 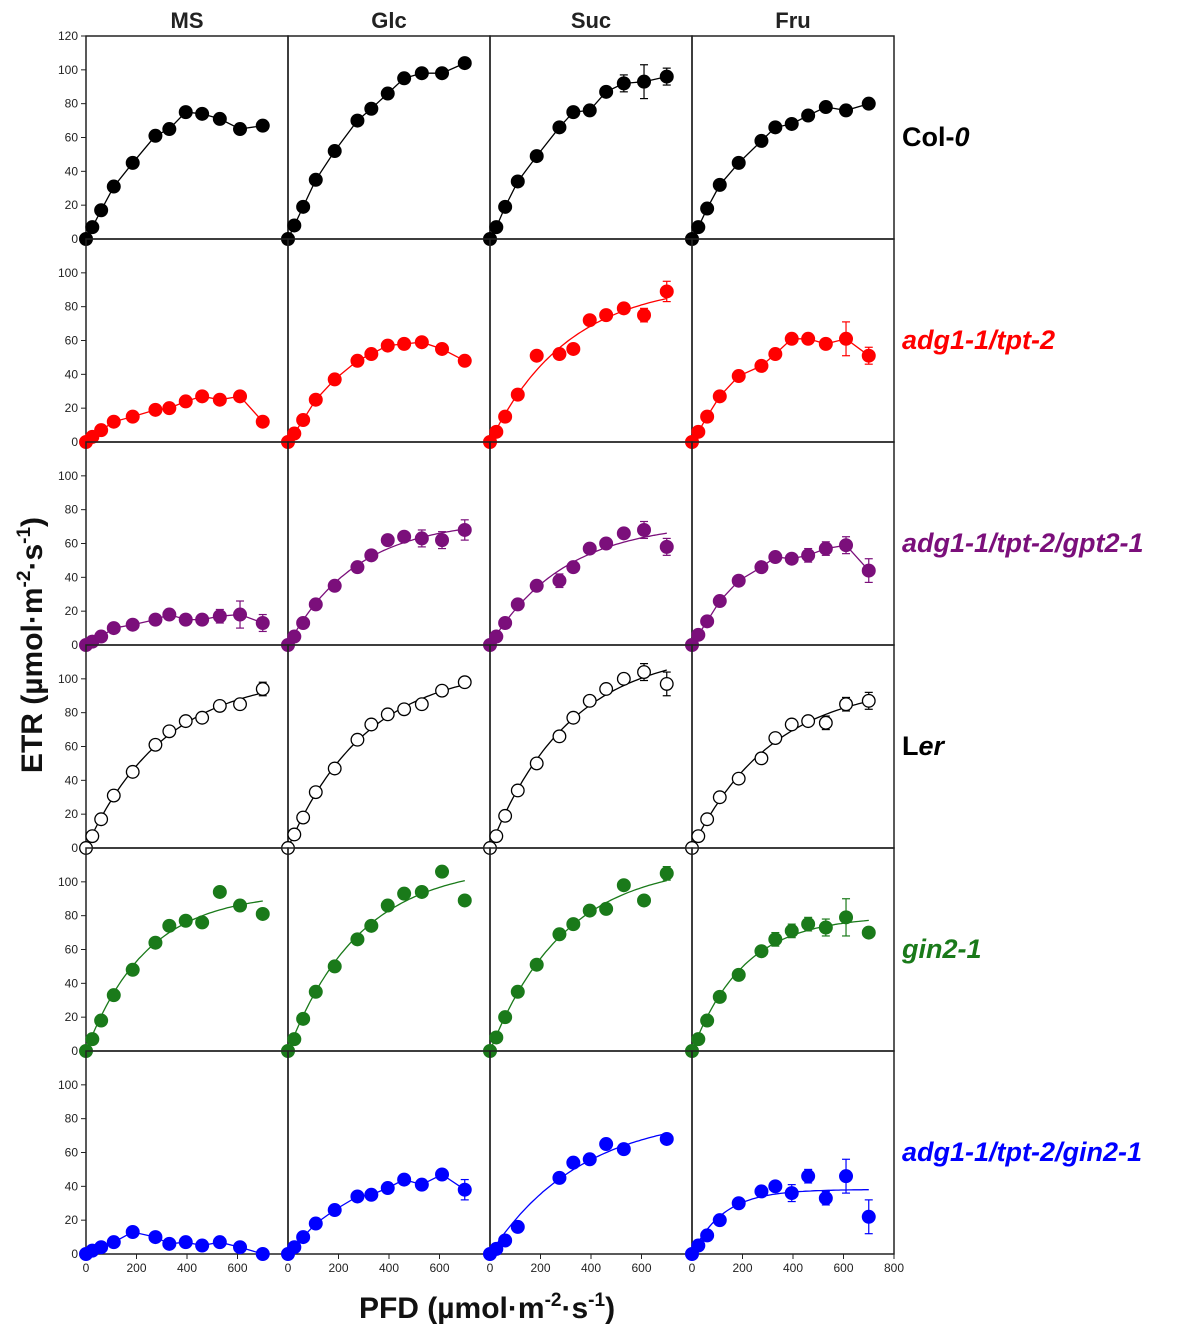 What do you see at coordinates (72, 780) in the screenshot?
I see `y-tick-label: 40` at bounding box center [72, 780].